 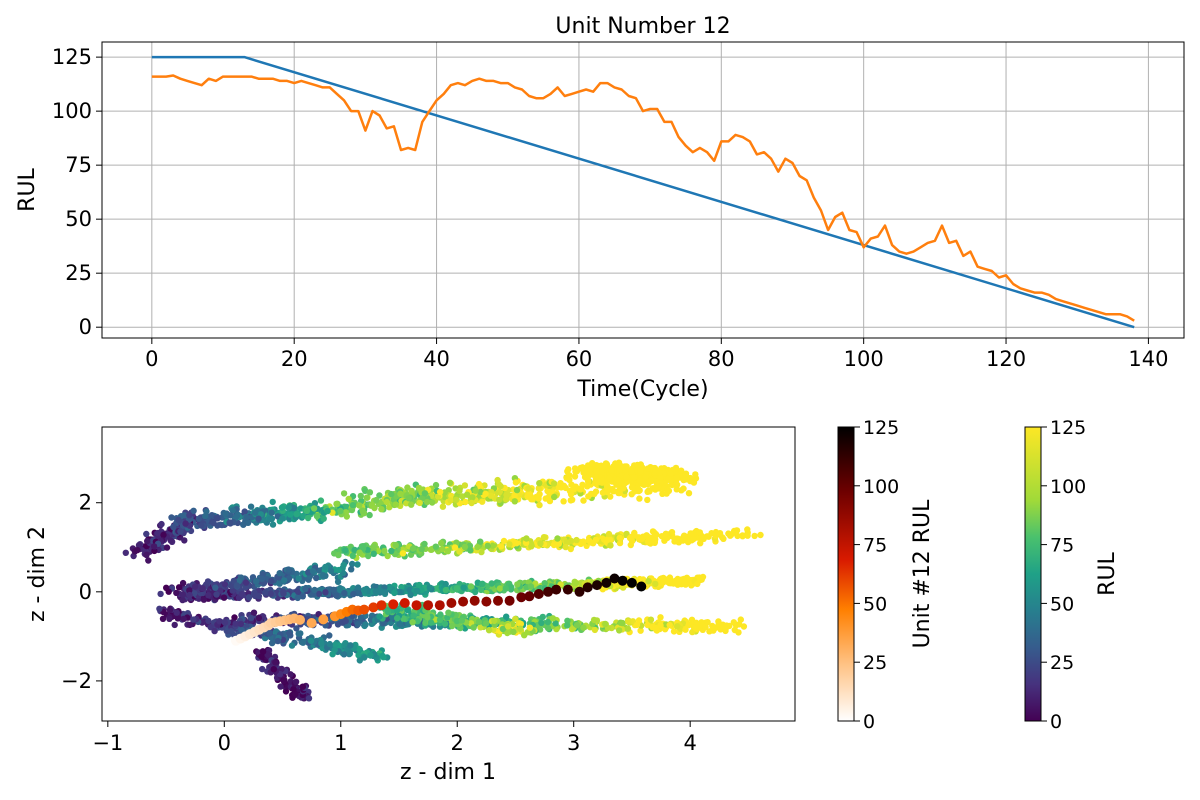 I want to click on unit-rul-colorbar-ticks: 0 25 50 75 100 125, so click(x=876, y=575).